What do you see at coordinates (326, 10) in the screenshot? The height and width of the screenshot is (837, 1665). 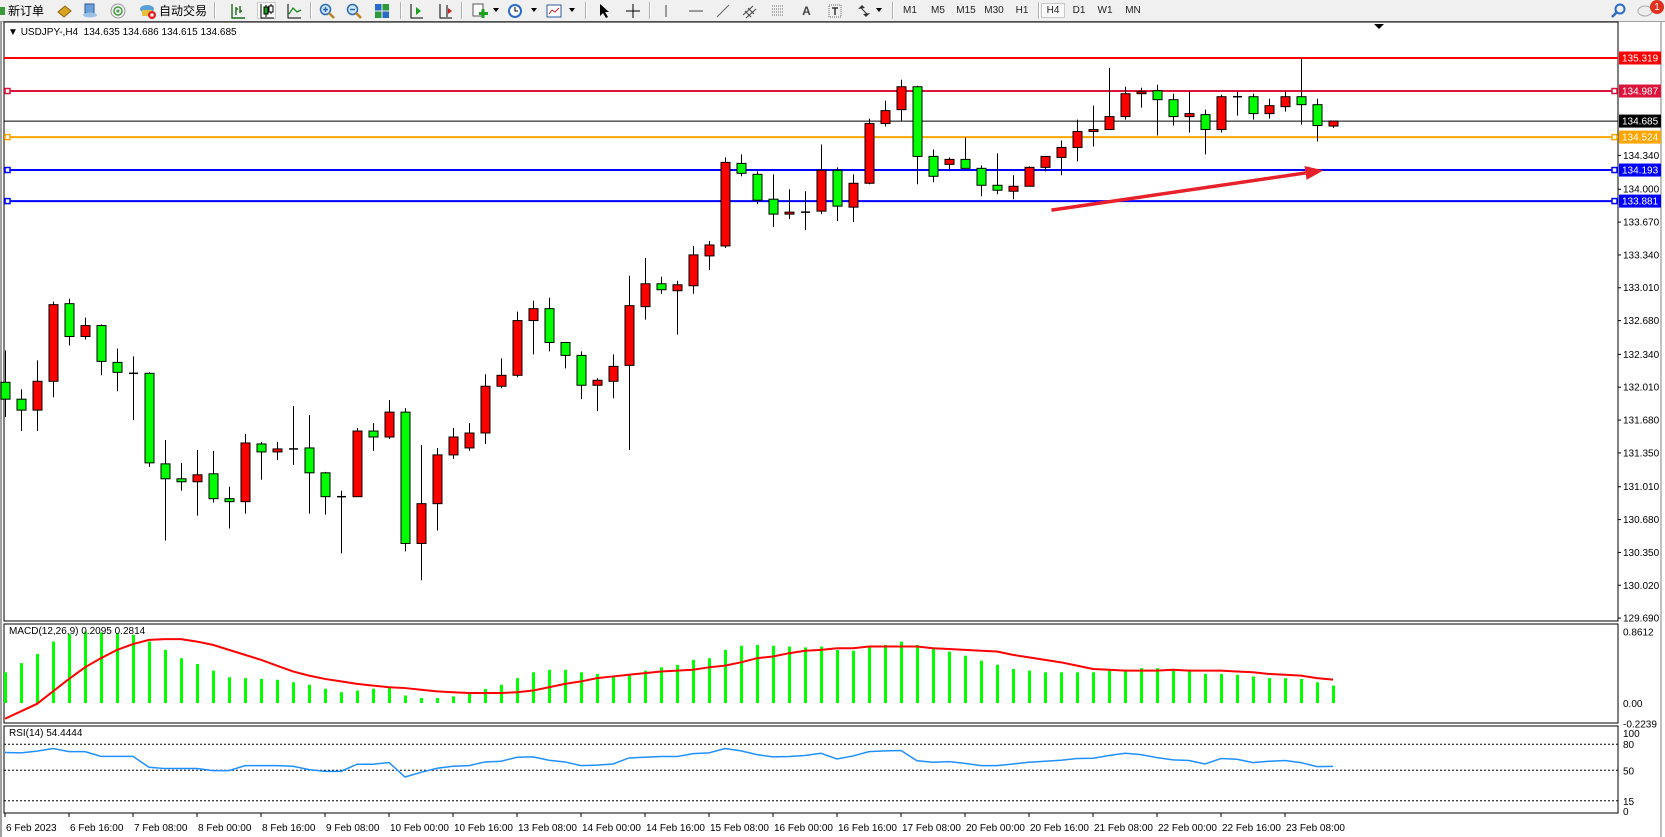 I see `zoom-in-icon` at bounding box center [326, 10].